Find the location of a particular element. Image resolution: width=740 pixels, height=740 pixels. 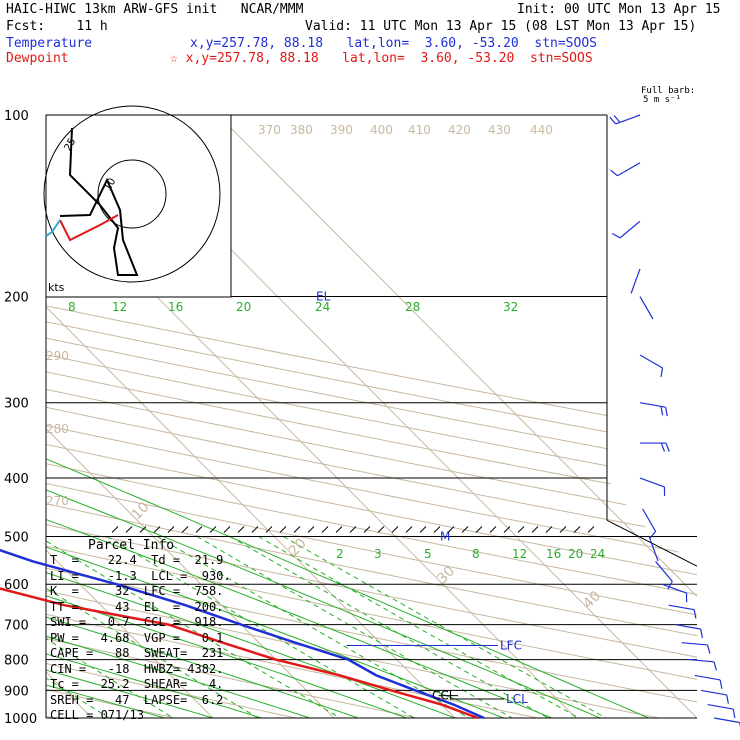

pressure-tick-label: 700 is located at coordinates (16, 626).